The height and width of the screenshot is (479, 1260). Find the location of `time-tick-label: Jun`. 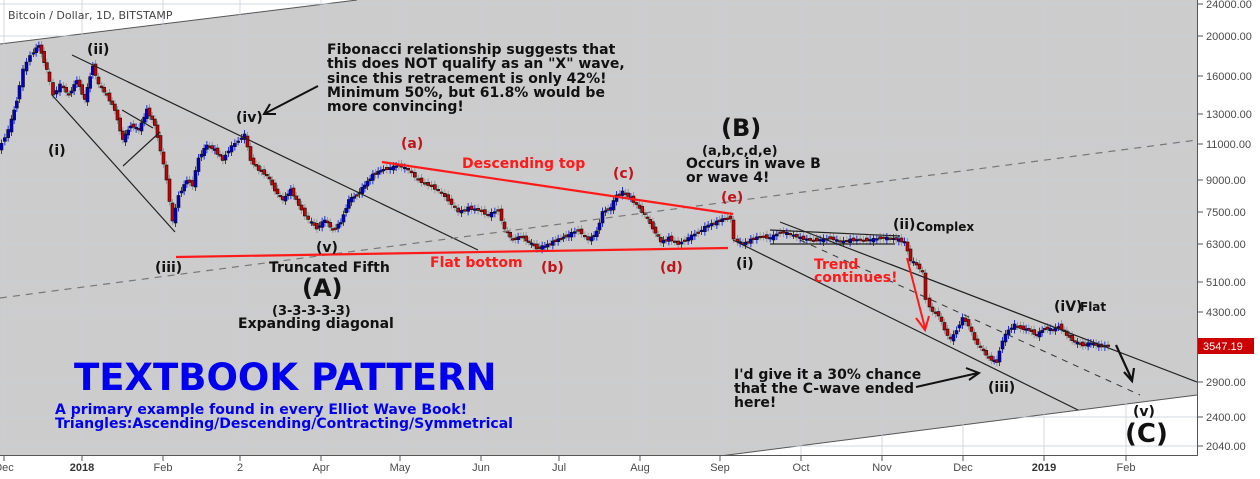

time-tick-label: Jun is located at coordinates (481, 468).